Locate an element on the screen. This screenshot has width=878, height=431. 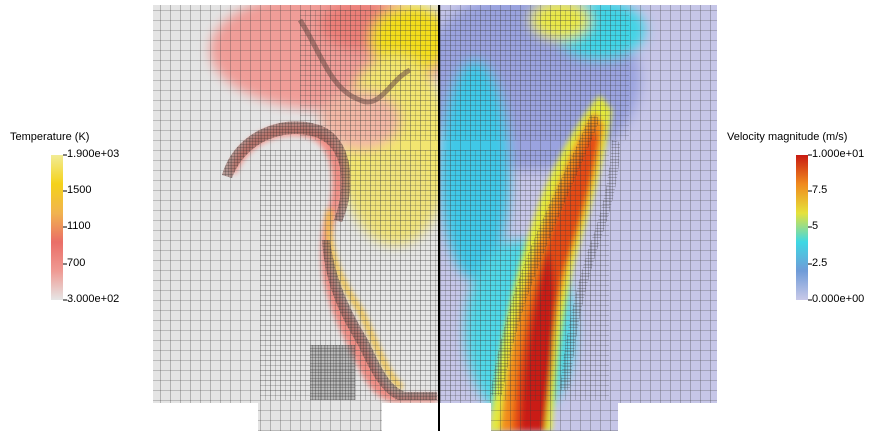
velocity-tick-label: 7.5 is located at coordinates (820, 190).